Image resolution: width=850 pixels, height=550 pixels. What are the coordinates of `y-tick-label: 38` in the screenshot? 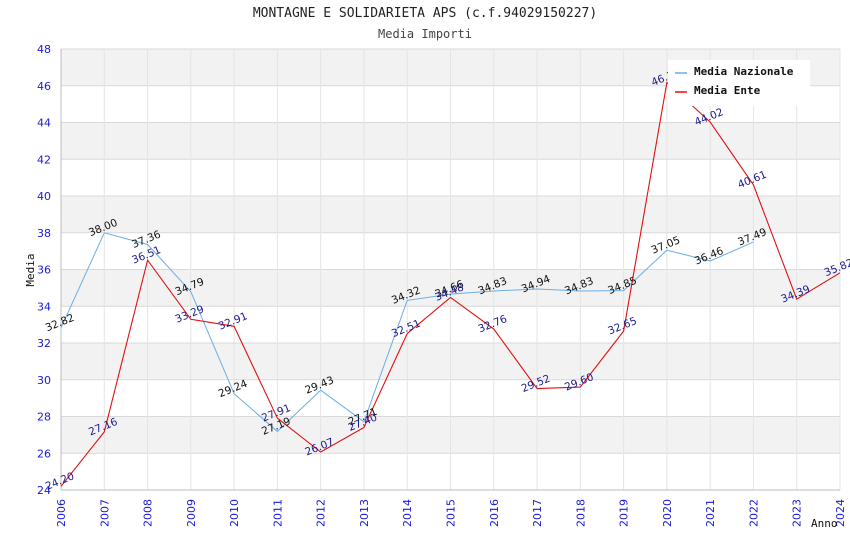 It's located at (44, 233).